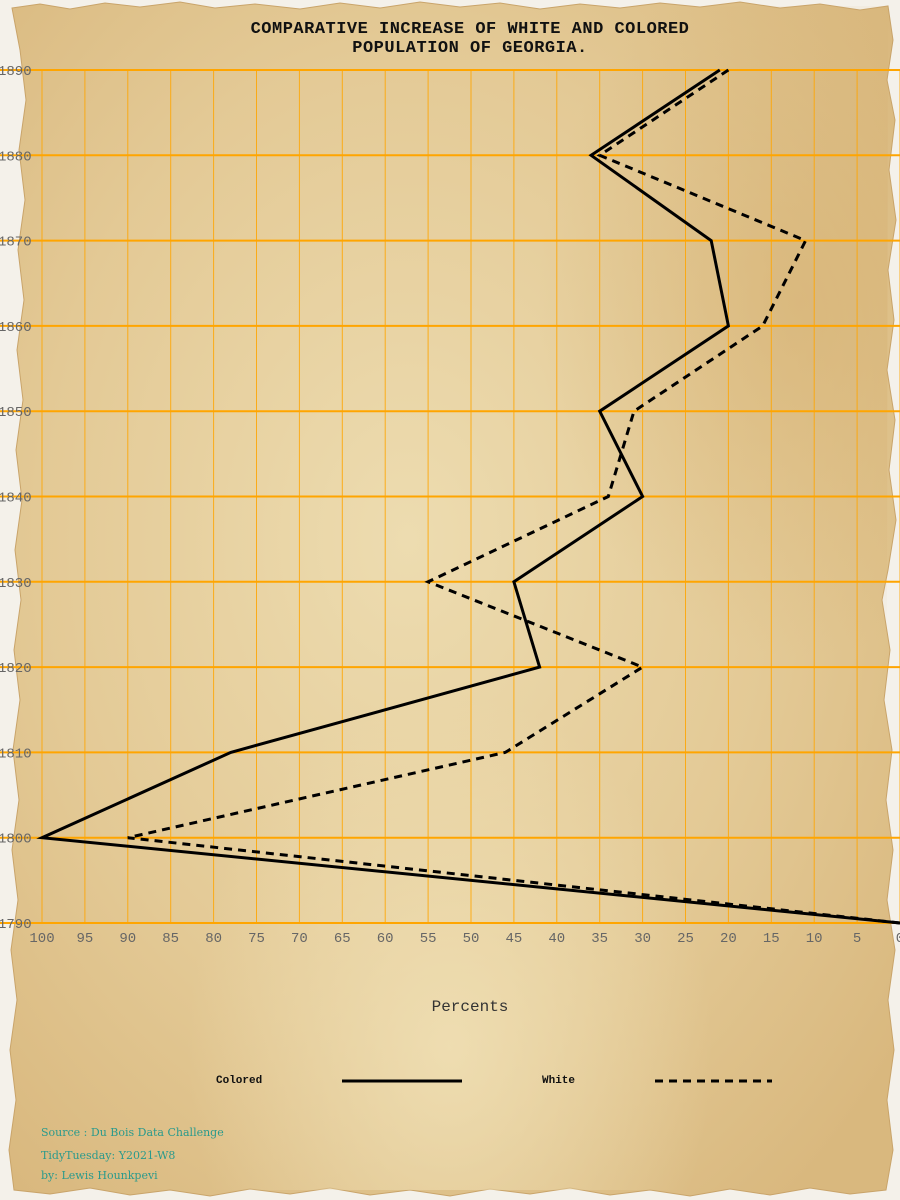 This screenshot has height=1200, width=900. Describe the element at coordinates (16, 499) in the screenshot. I see `y-tick-label: 1840` at that location.